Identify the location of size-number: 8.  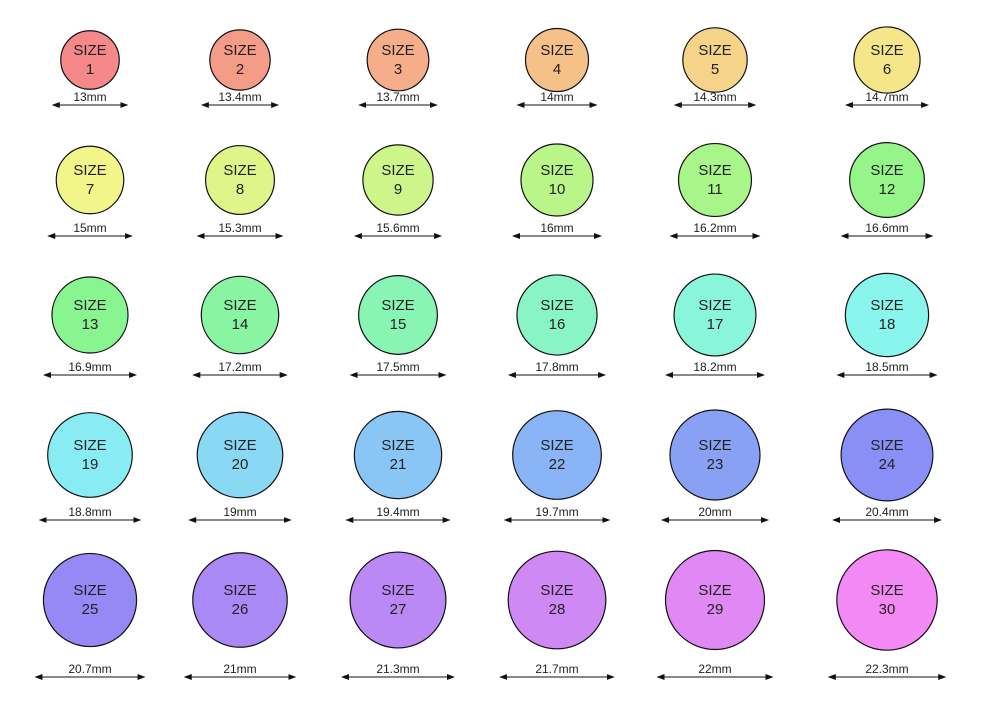
(240, 189).